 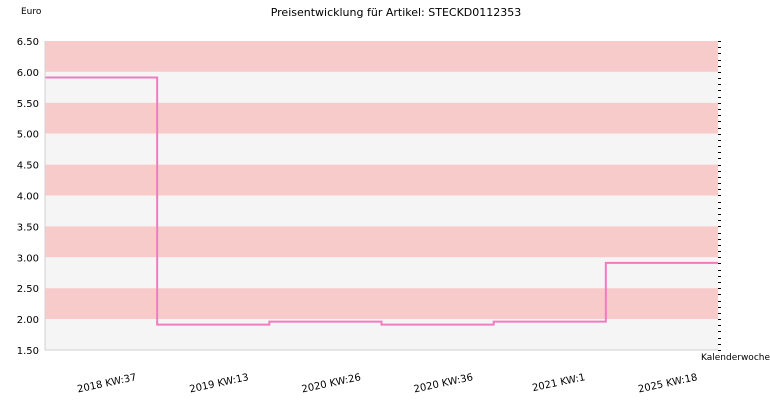 I want to click on y-tick-label: 3.50, so click(x=28, y=227).